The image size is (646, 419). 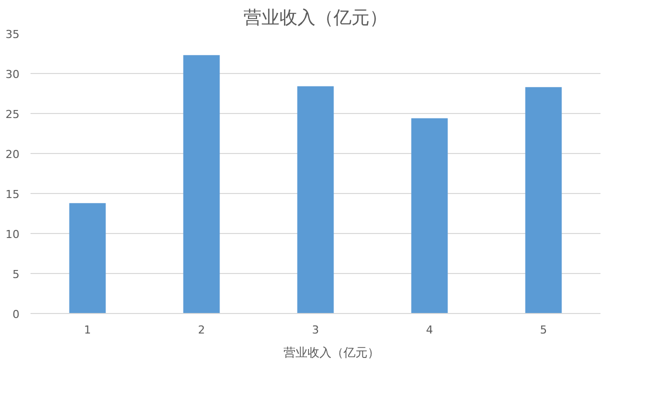 What do you see at coordinates (13, 114) in the screenshot?
I see `y-tick-label: 25` at bounding box center [13, 114].